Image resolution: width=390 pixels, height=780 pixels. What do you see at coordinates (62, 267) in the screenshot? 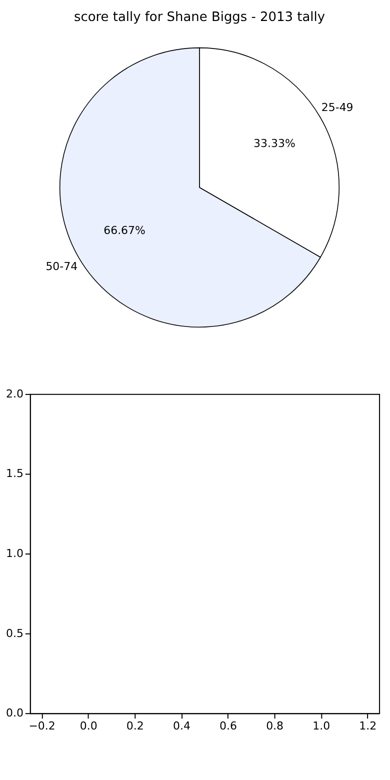
I see `slice-label: 50-74` at bounding box center [62, 267].